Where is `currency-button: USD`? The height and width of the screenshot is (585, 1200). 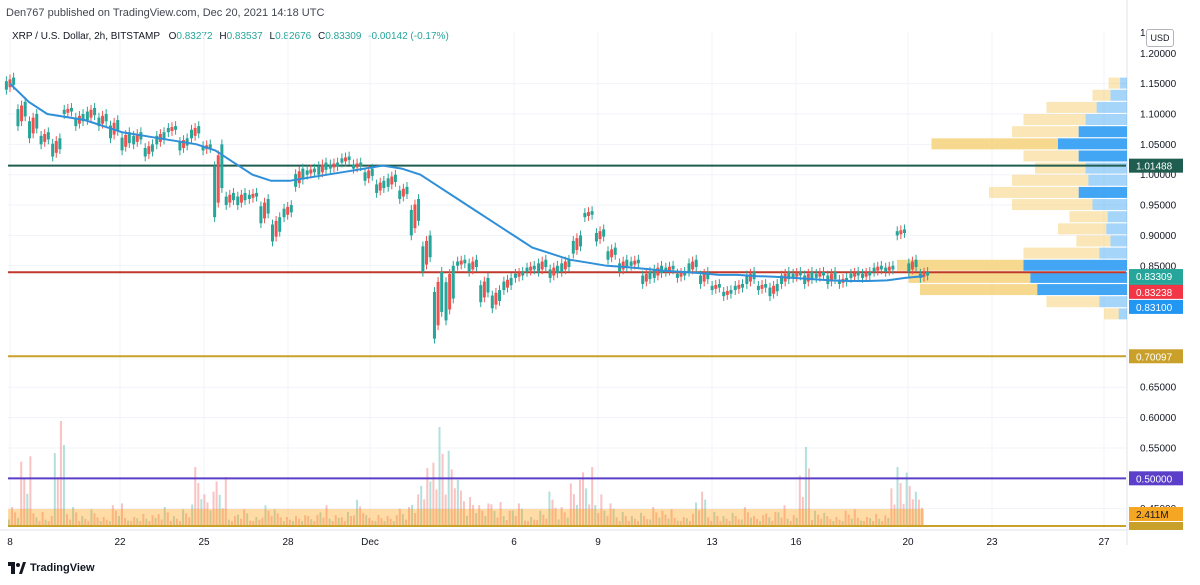 currency-button: USD is located at coordinates (1160, 38).